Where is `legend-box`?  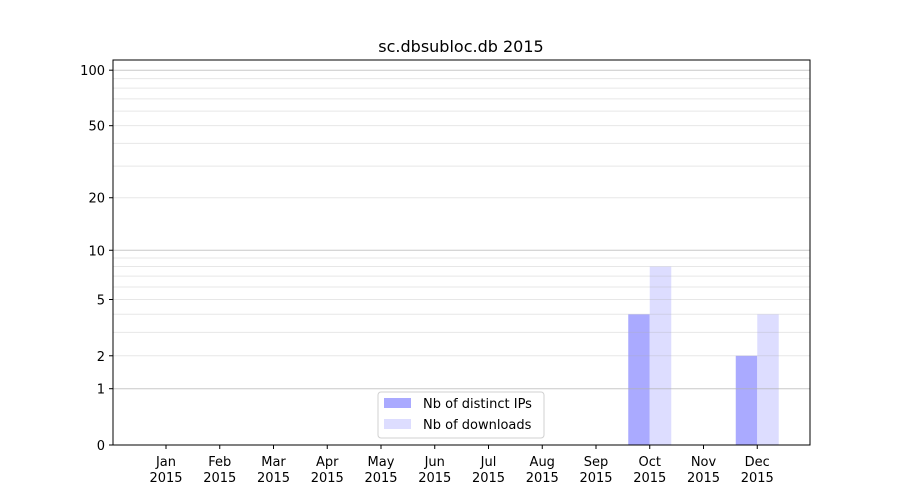 legend-box is located at coordinates (461, 415).